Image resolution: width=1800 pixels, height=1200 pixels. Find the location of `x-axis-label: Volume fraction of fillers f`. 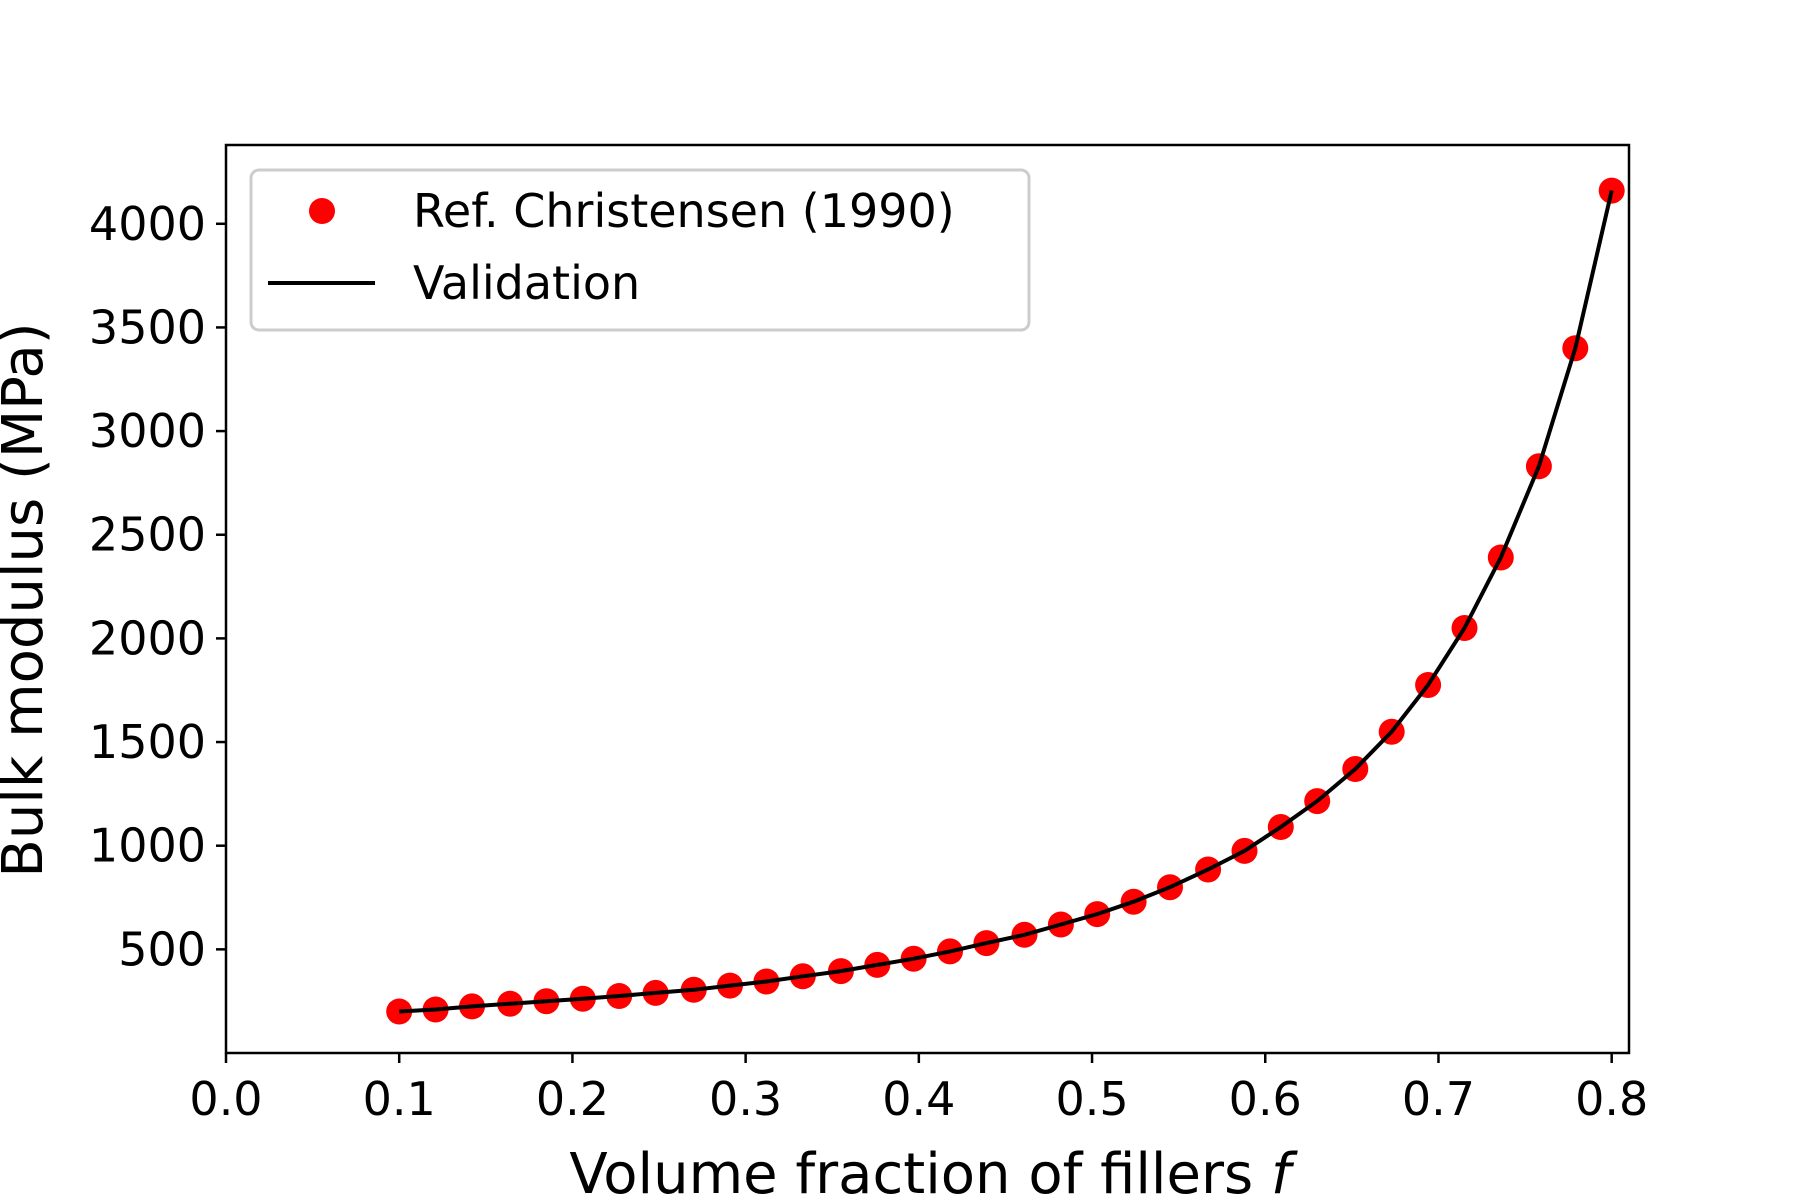

x-axis-label: Volume fraction of fillers f is located at coordinates (933, 1171).